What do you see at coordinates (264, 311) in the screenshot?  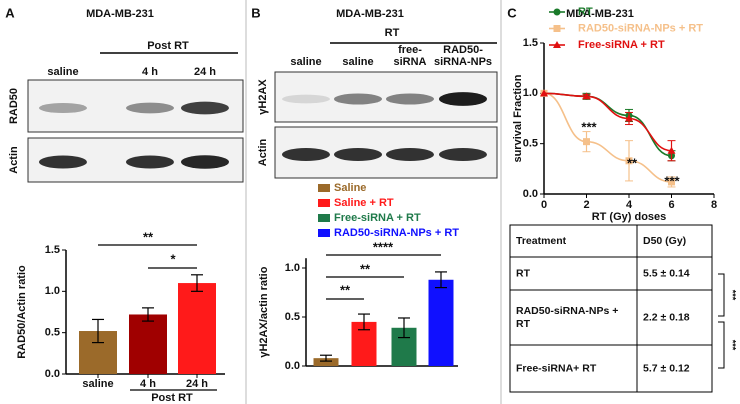 I see `y-axis-label: γH2AX/actin ratio` at bounding box center [264, 311].